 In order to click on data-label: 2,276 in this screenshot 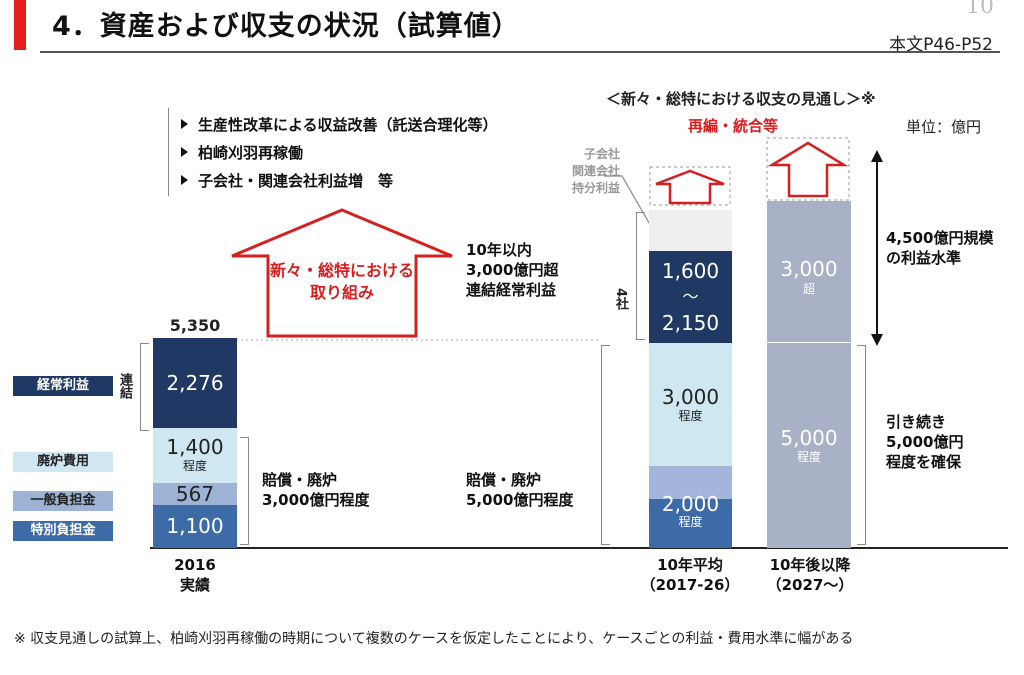, I will do `click(195, 382)`.